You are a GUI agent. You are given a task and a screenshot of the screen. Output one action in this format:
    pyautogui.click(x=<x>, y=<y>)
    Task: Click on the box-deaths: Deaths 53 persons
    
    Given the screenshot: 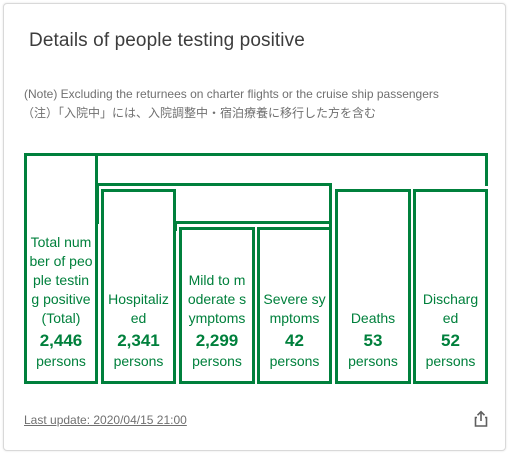 What is the action you would take?
    pyautogui.click(x=373, y=286)
    